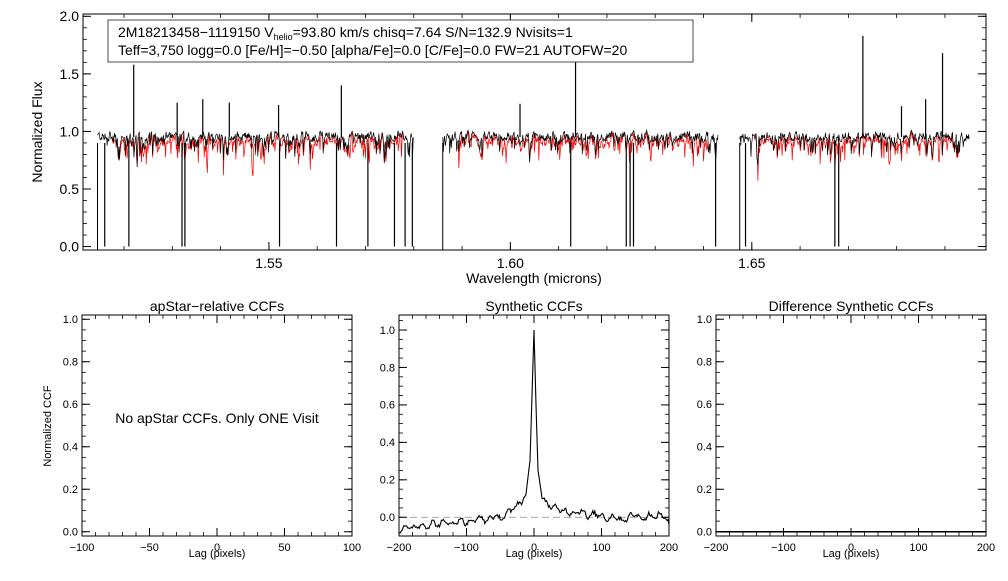 This screenshot has height=581, width=1008. What do you see at coordinates (70, 490) in the screenshot?
I see `apstar-ccf-y-tick-label: 0.2` at bounding box center [70, 490].